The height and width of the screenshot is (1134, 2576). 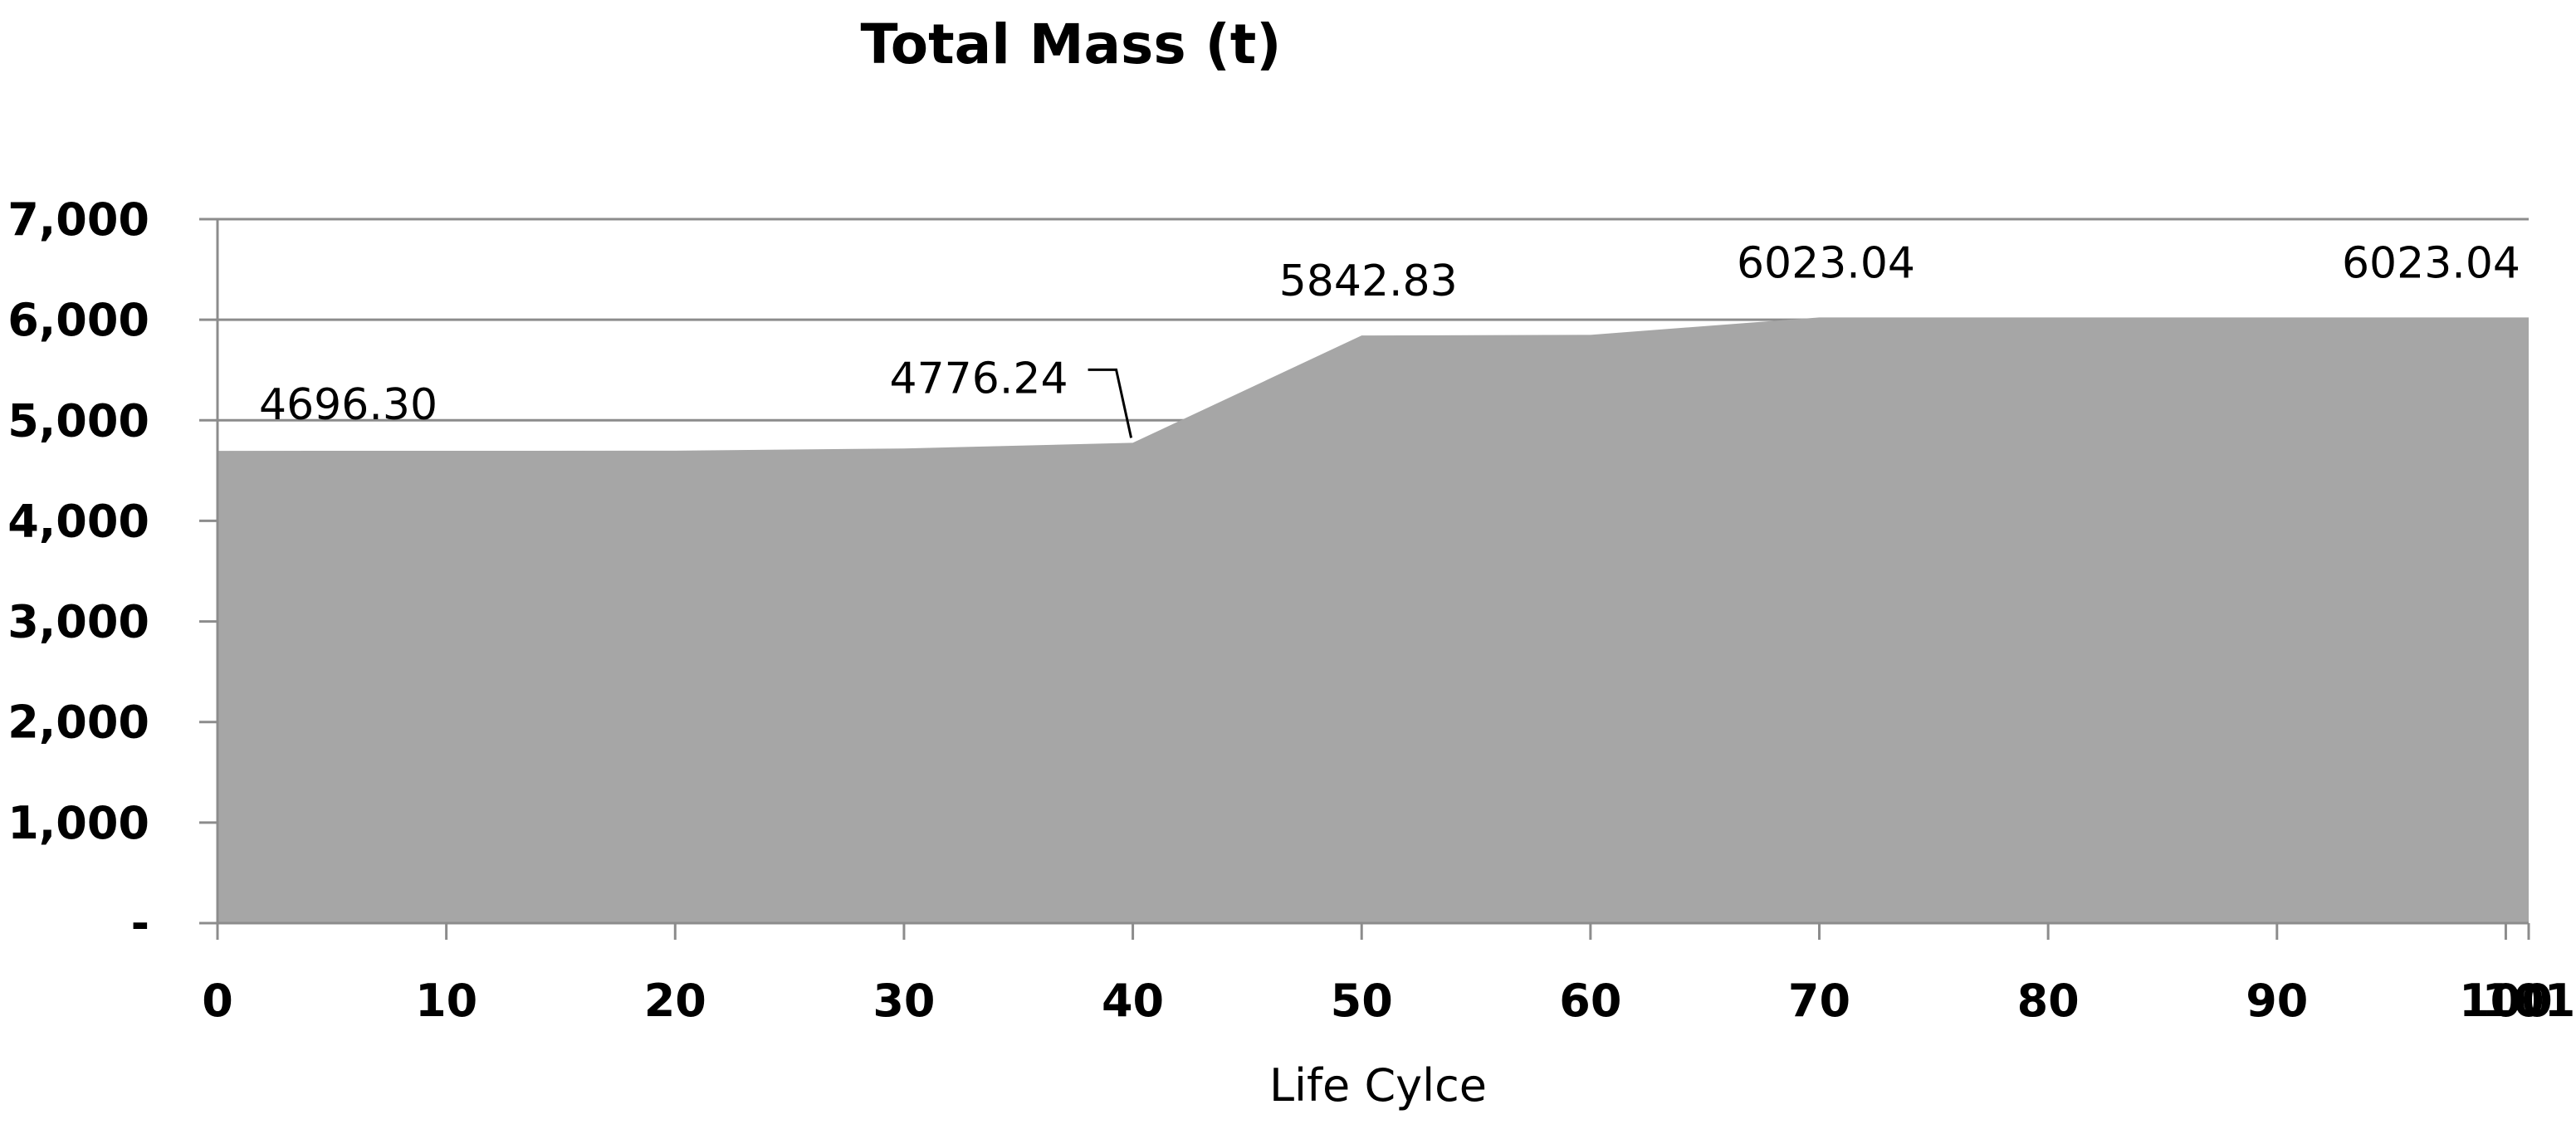 What do you see at coordinates (2048, 1001) in the screenshot?
I see `x-tick-label-80: 80` at bounding box center [2048, 1001].